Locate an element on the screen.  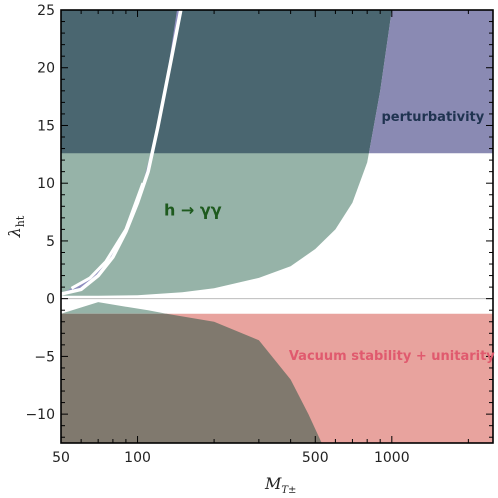
x-tick-label: 100 is located at coordinates (137, 458).